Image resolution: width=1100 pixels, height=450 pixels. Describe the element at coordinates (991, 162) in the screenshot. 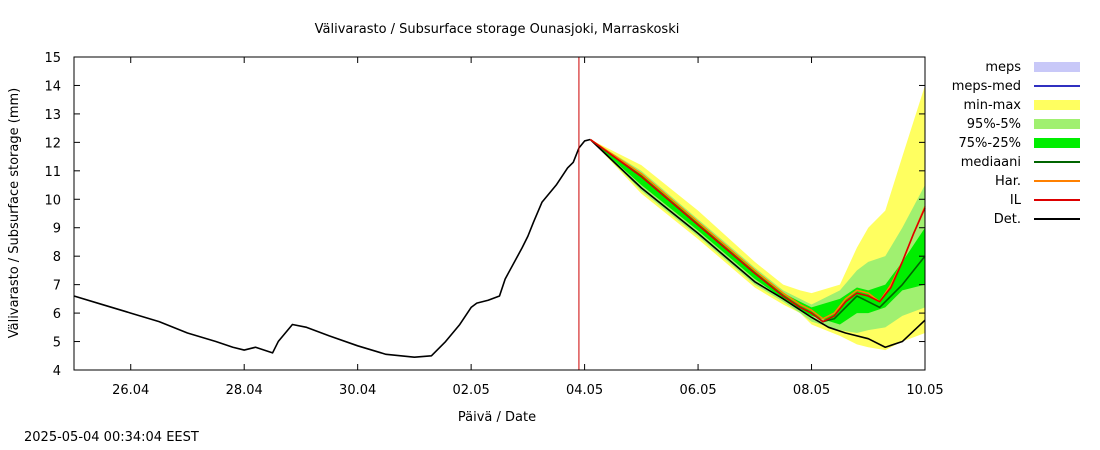

I see `legend-label-mediaani: mediaani` at that location.